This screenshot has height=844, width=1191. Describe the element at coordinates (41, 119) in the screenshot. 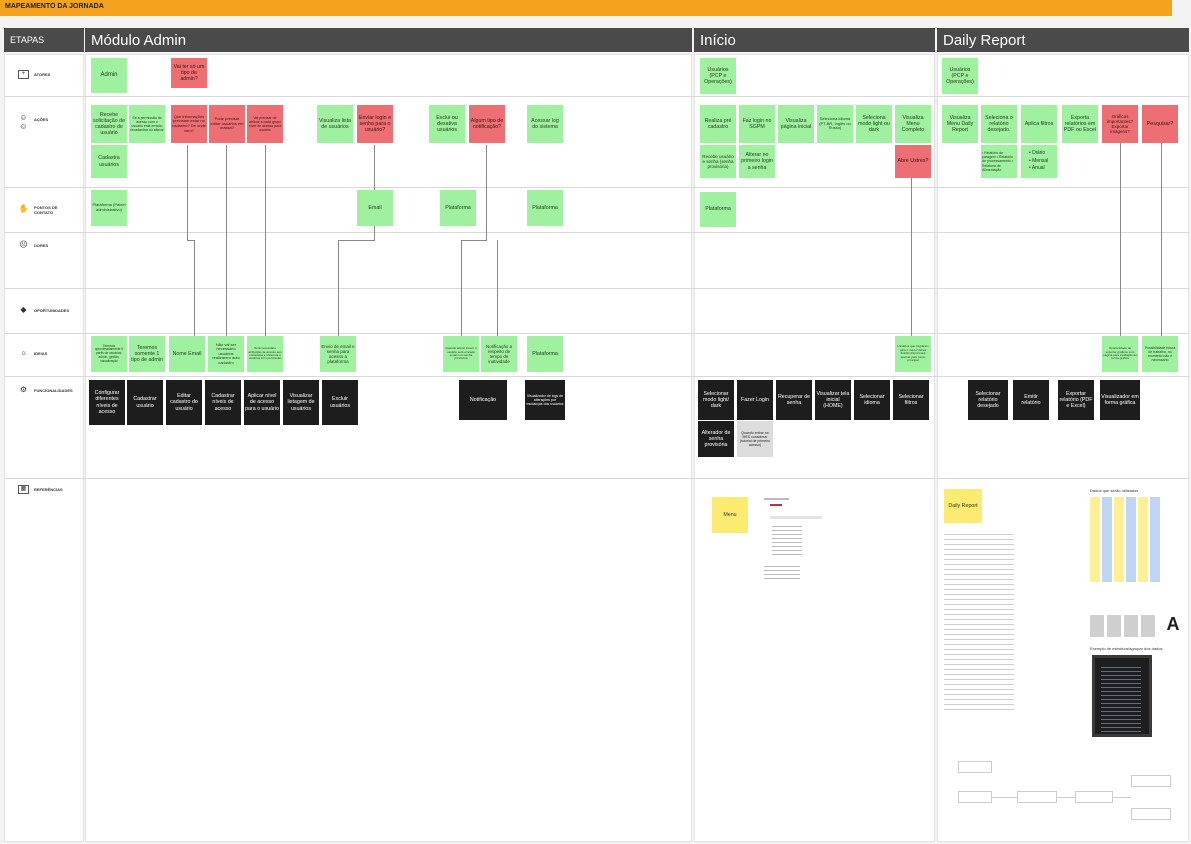

I see `row-label-acoes: AÇÕES` at that location.